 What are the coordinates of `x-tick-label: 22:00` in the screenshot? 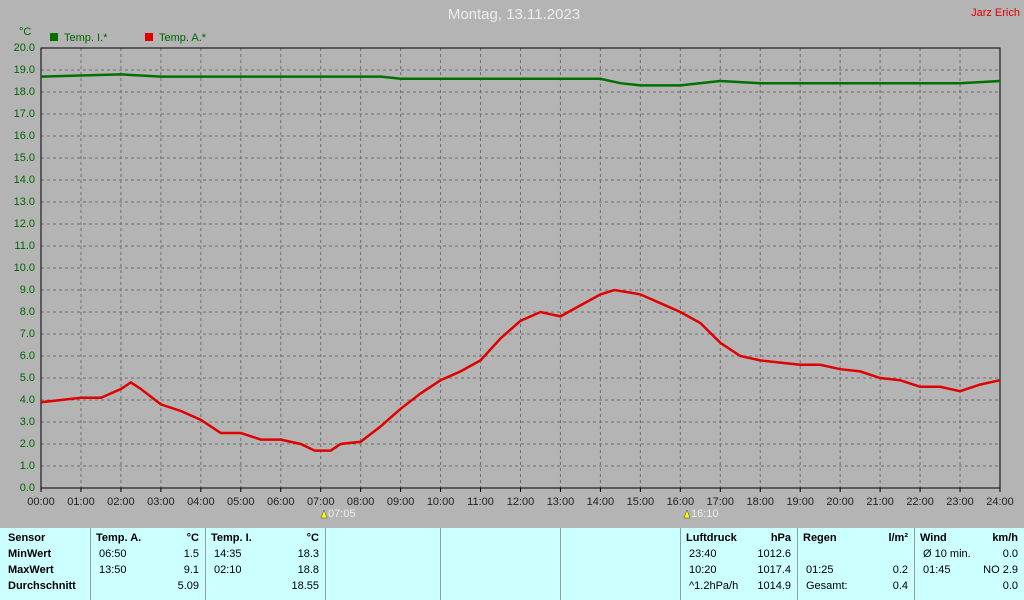 It's located at (920, 502).